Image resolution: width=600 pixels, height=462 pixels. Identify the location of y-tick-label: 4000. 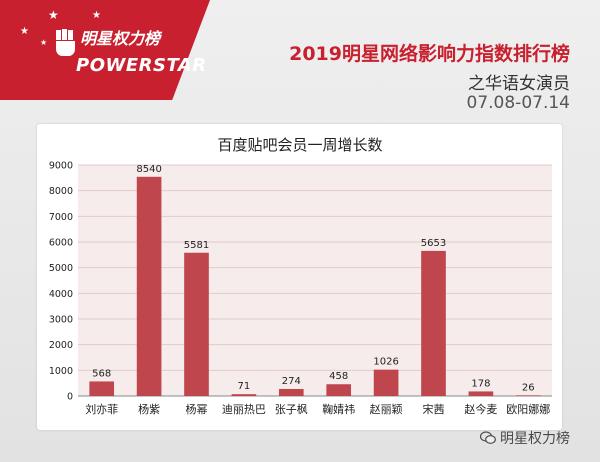
(61, 294).